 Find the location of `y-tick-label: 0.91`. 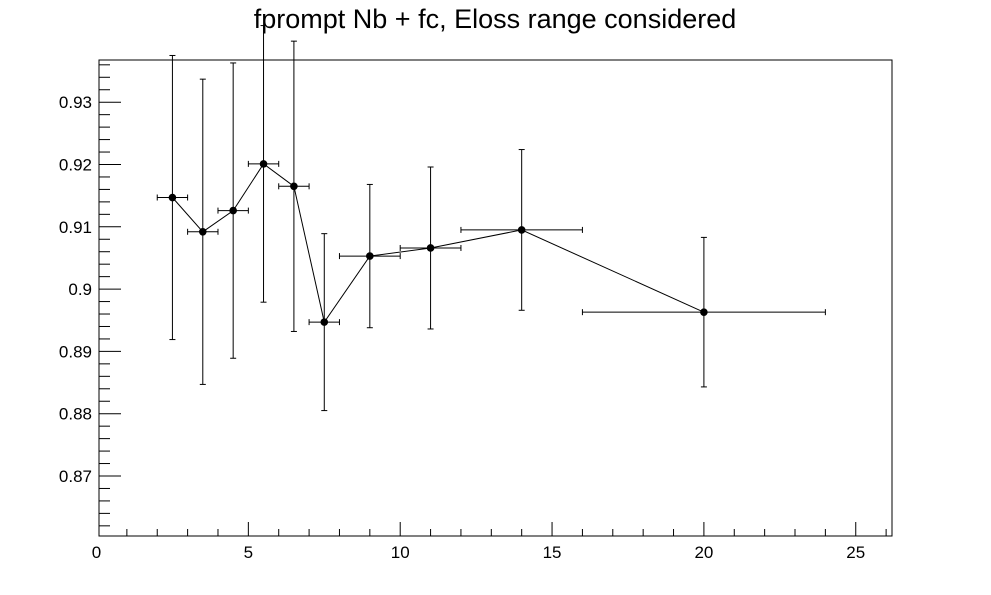

y-tick-label: 0.91 is located at coordinates (75, 227).